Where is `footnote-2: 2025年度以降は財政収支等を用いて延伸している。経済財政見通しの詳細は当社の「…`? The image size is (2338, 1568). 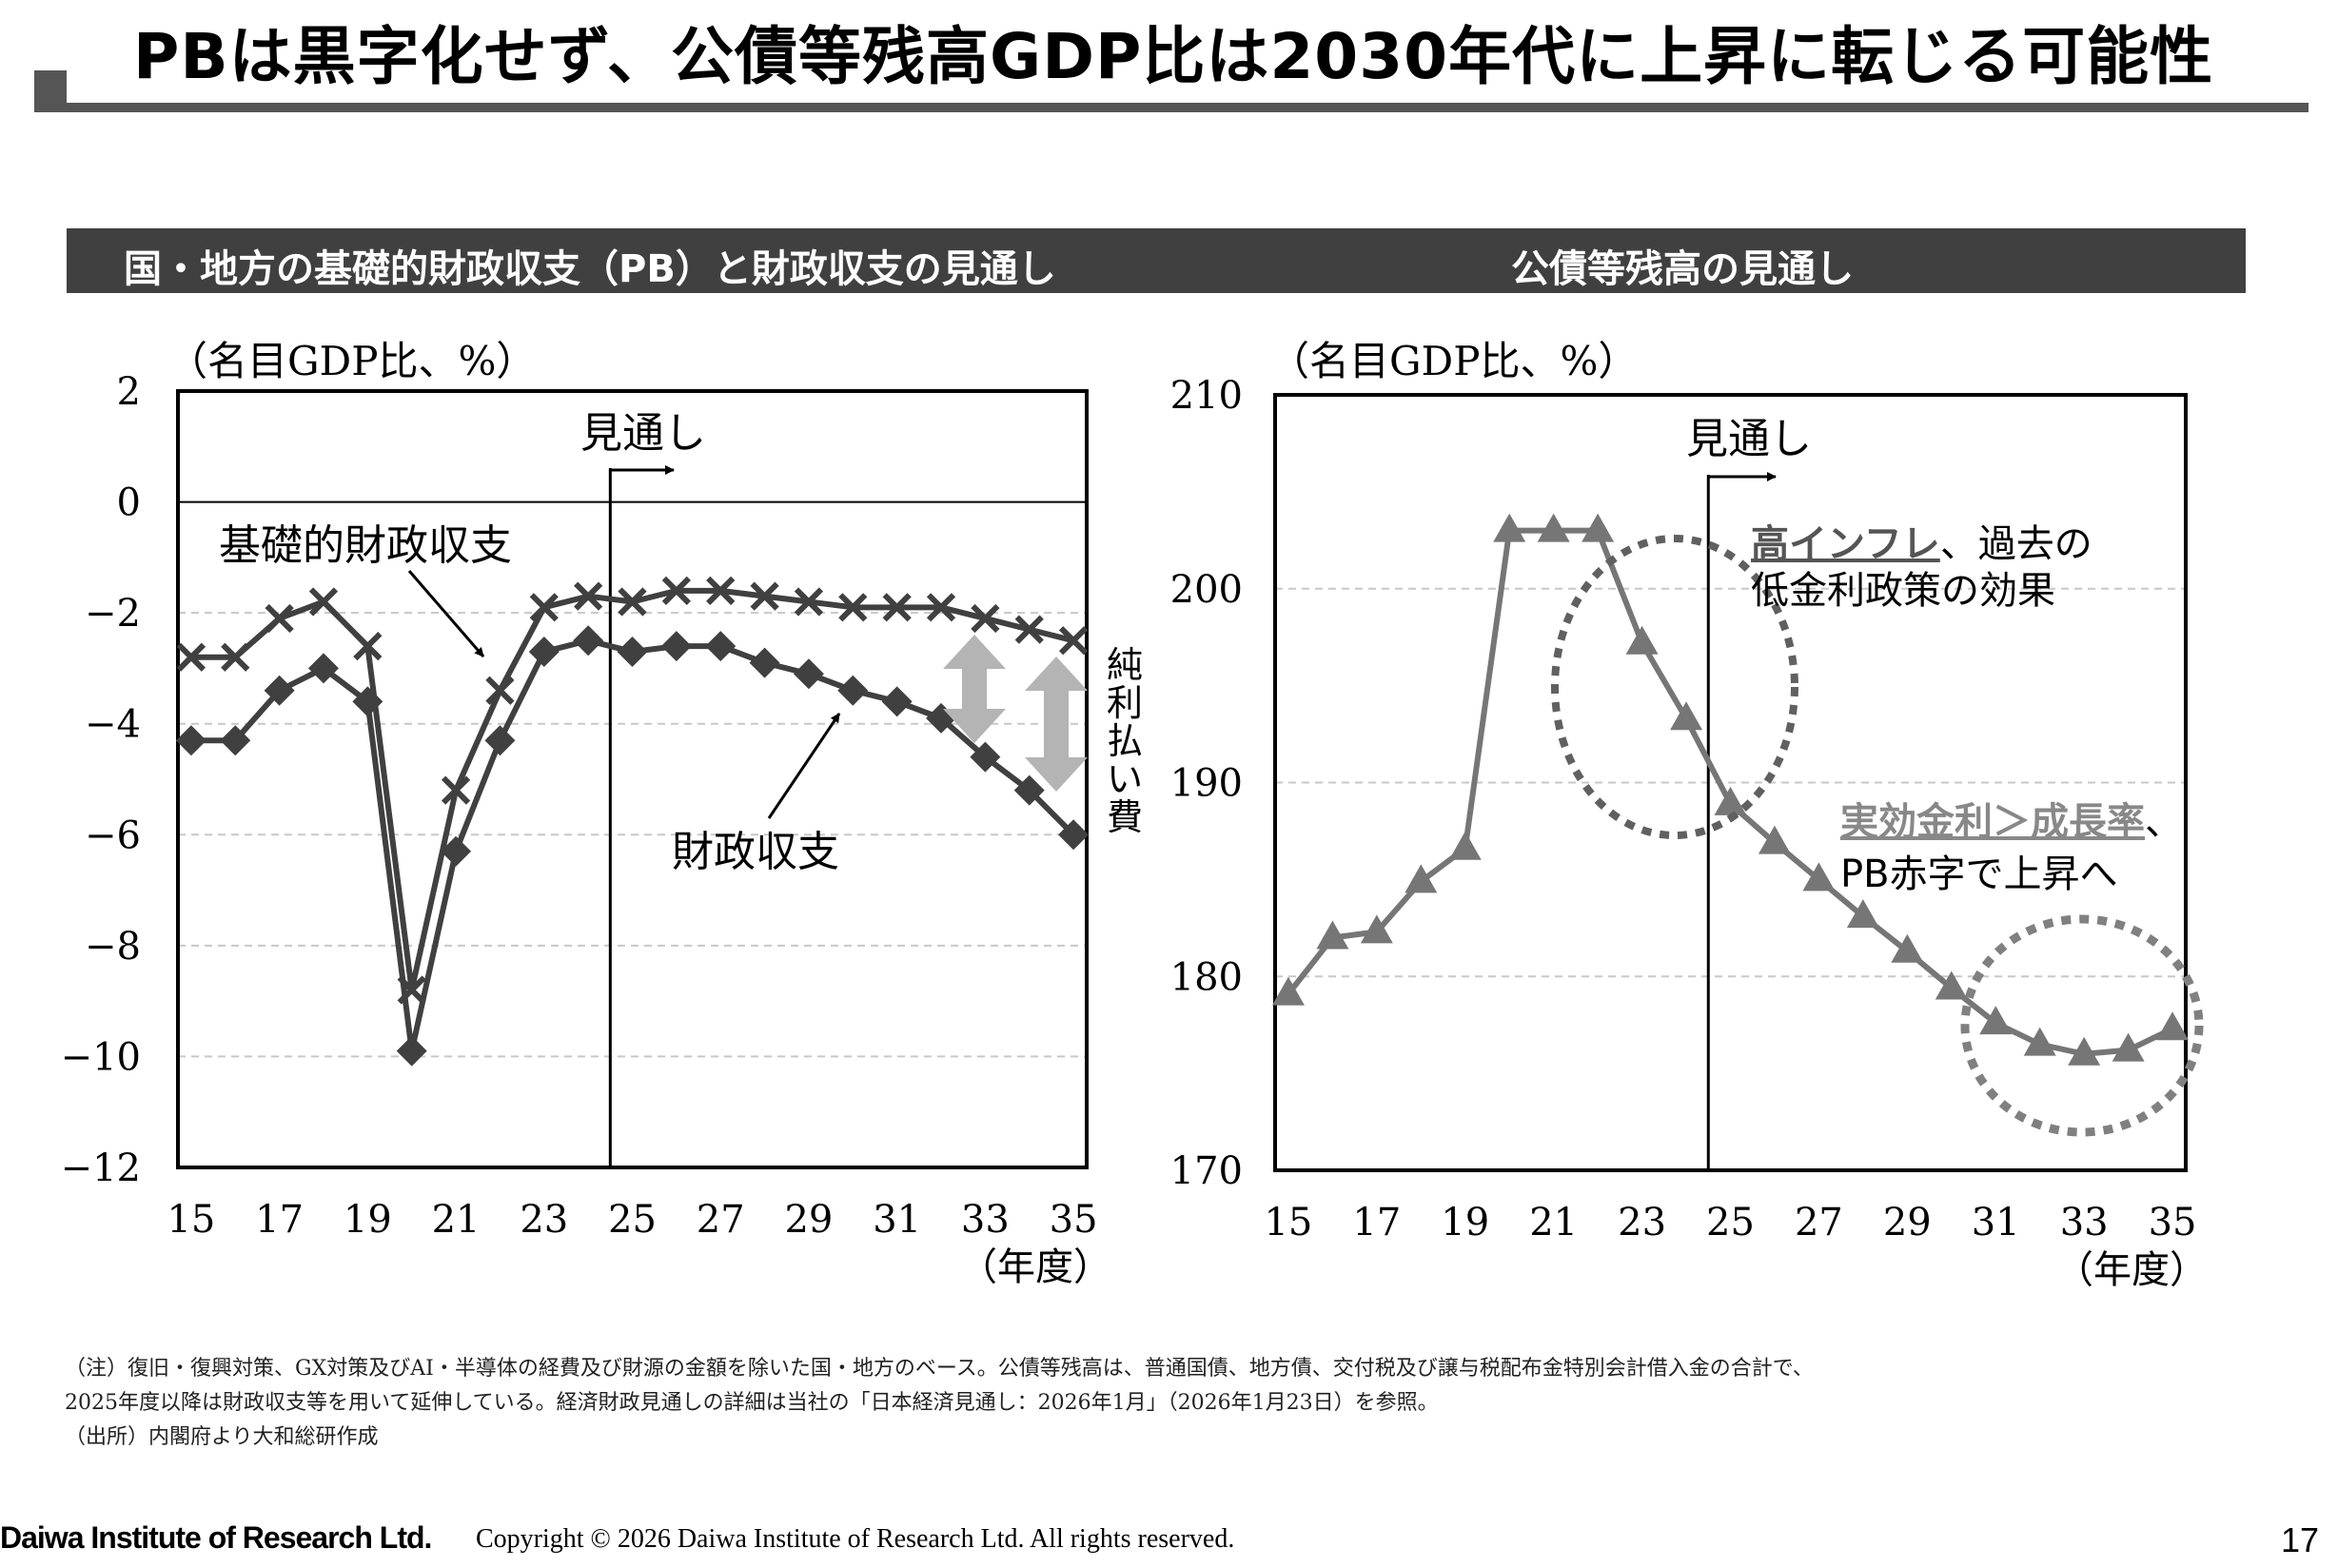
footnote-2: 2025年度以降は財政収支等を用いて延伸している。経済財政見通しの詳細は当社の「… is located at coordinates (752, 1403).